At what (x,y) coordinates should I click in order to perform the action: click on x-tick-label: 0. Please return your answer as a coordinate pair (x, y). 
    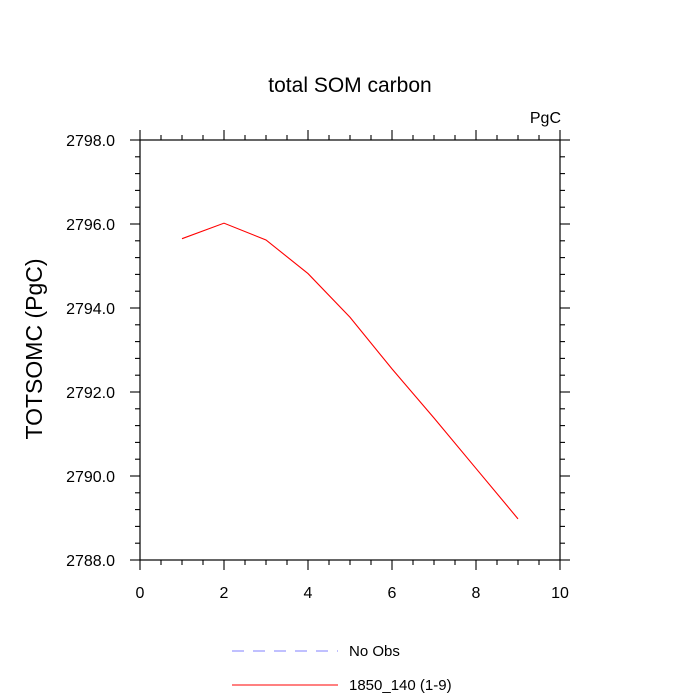
    Looking at the image, I should click on (140, 593).